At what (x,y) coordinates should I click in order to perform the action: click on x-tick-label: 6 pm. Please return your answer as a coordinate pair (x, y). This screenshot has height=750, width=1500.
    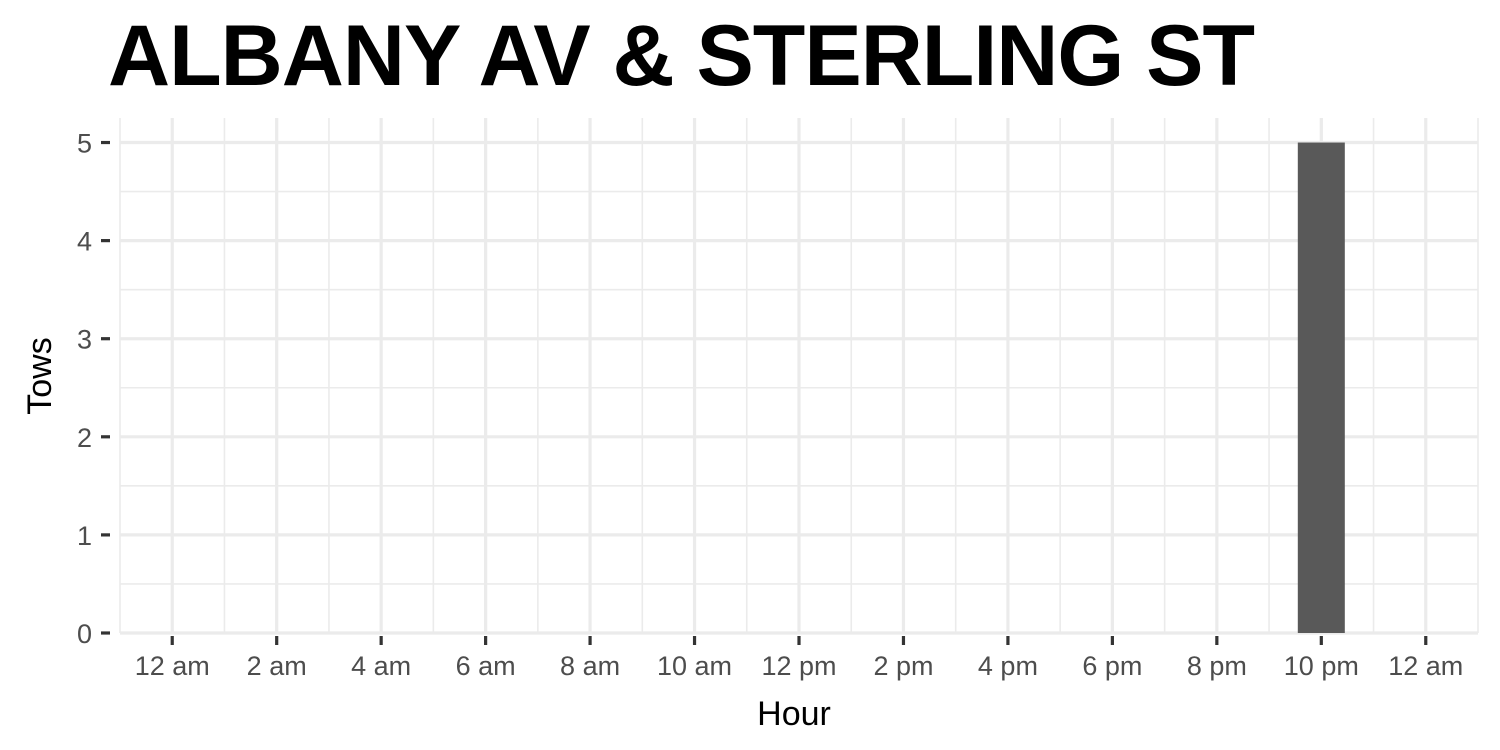
    Looking at the image, I should click on (1112, 666).